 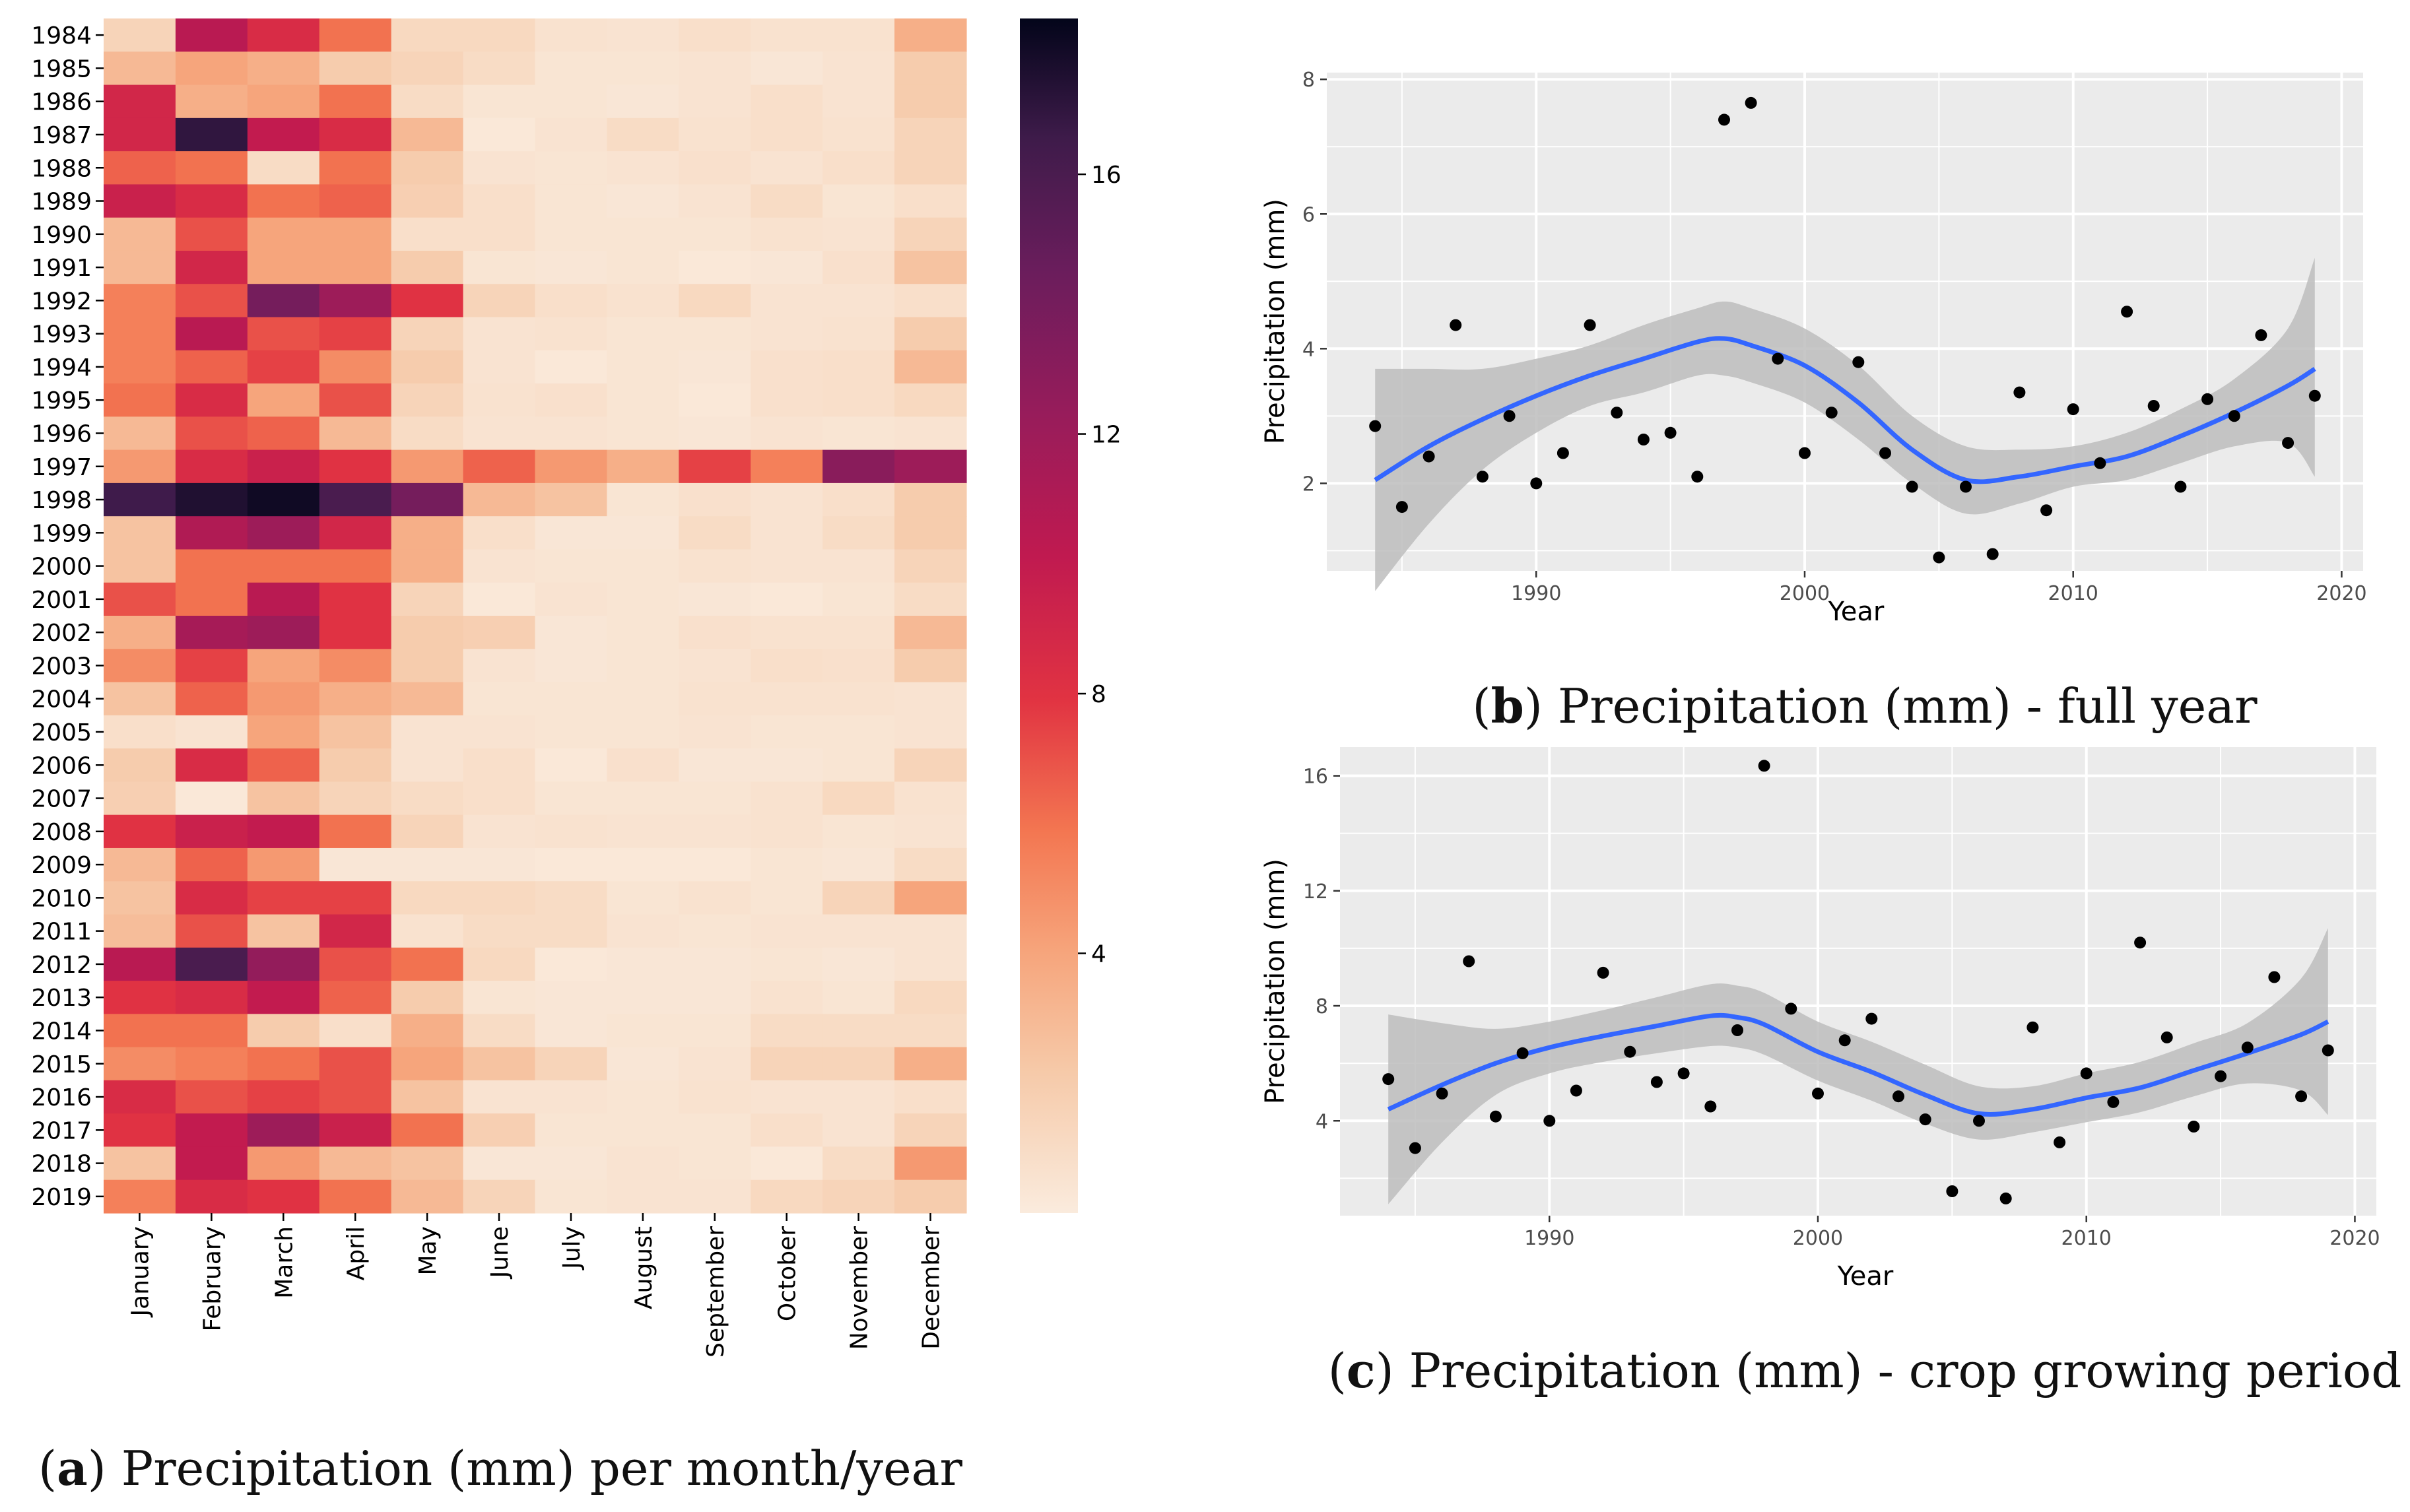 What do you see at coordinates (1275, 982) in the screenshot?
I see `y-axis-label: Precipitation (mm)` at bounding box center [1275, 982].